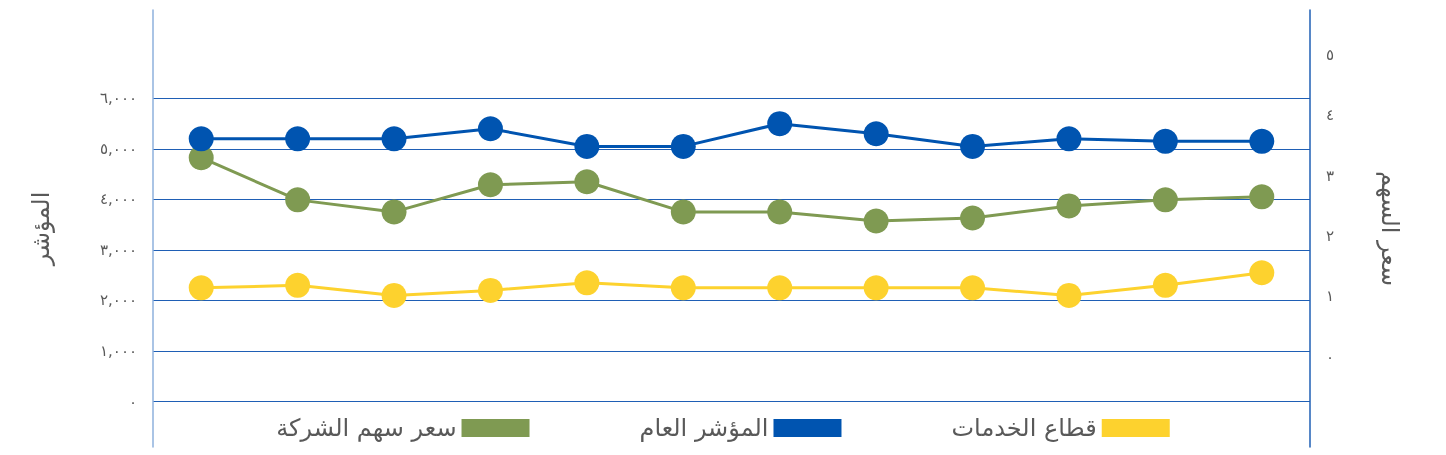 This screenshot has height=455, width=1446. What do you see at coordinates (1024, 428) in the screenshot?
I see `legend-label: قطاع الخدمات` at bounding box center [1024, 428].